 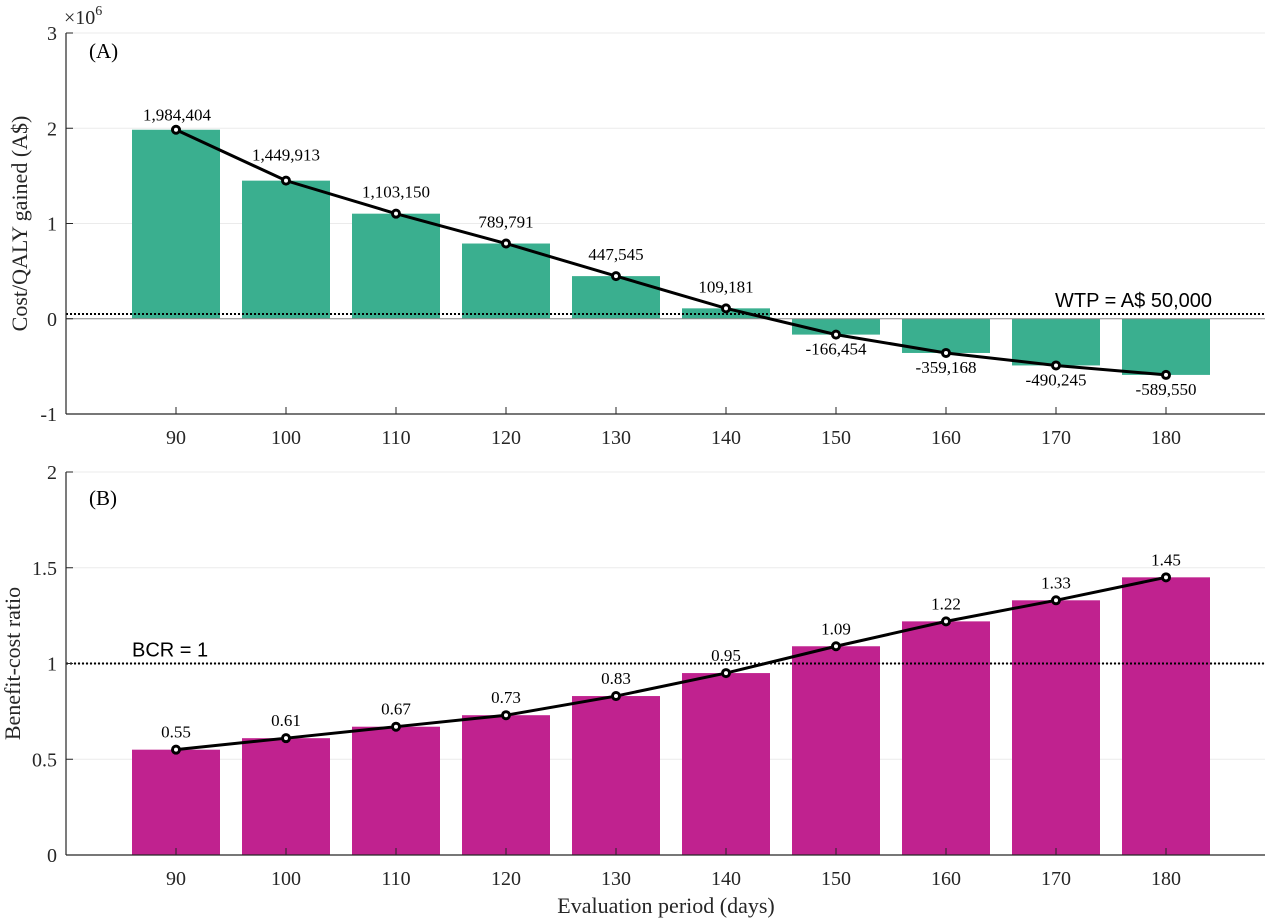 I want to click on data-label: -490,245, so click(x=1056, y=379).